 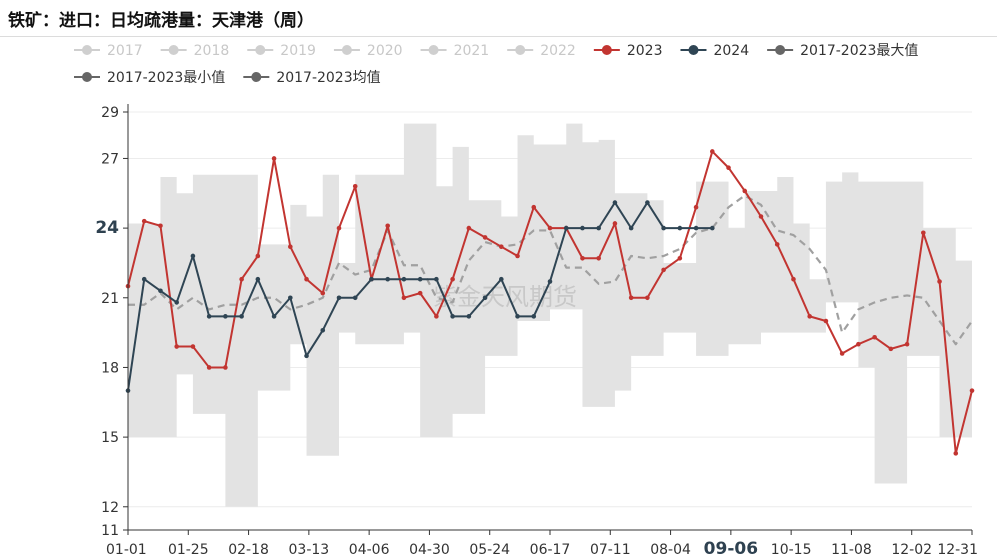 I want to click on legend-item-2017-2023最大值: 2017-2023最大值, so click(x=842, y=51).